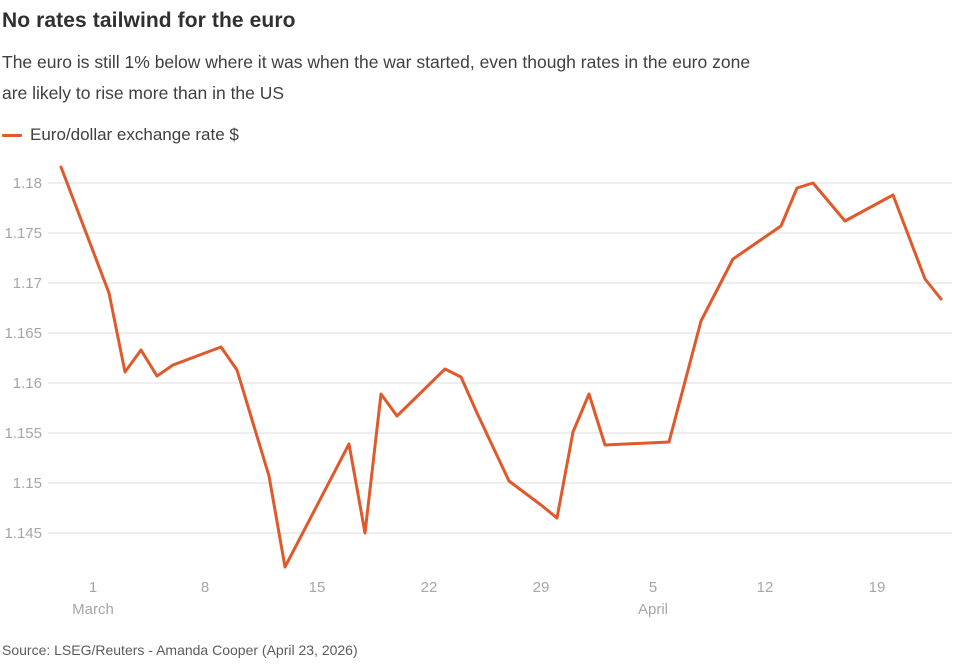  I want to click on x-axis-month-label: March, so click(93, 609).